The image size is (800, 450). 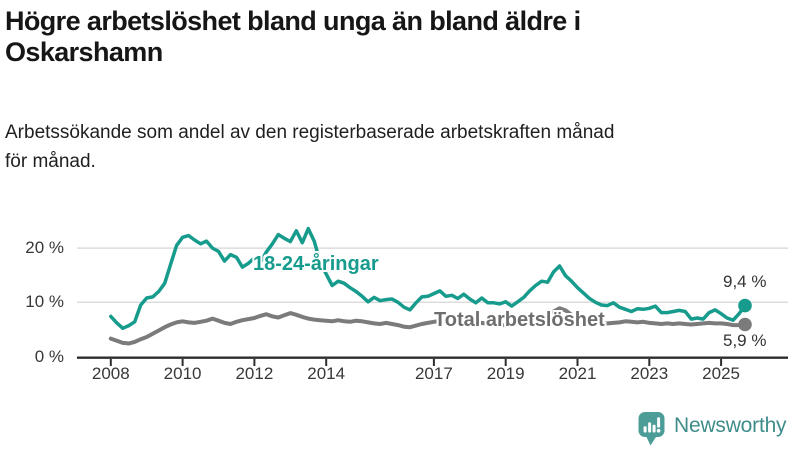 I want to click on y-axis-tick-label: 10 %, so click(x=44, y=302).